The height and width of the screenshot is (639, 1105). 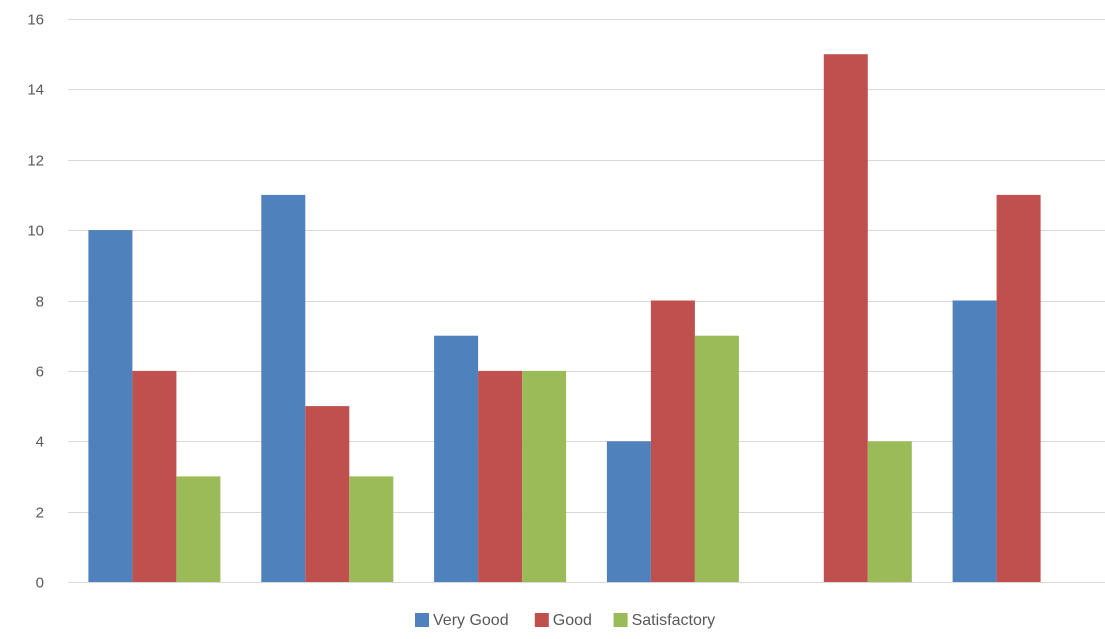 I want to click on y-tick-label: 2, so click(x=40, y=513).